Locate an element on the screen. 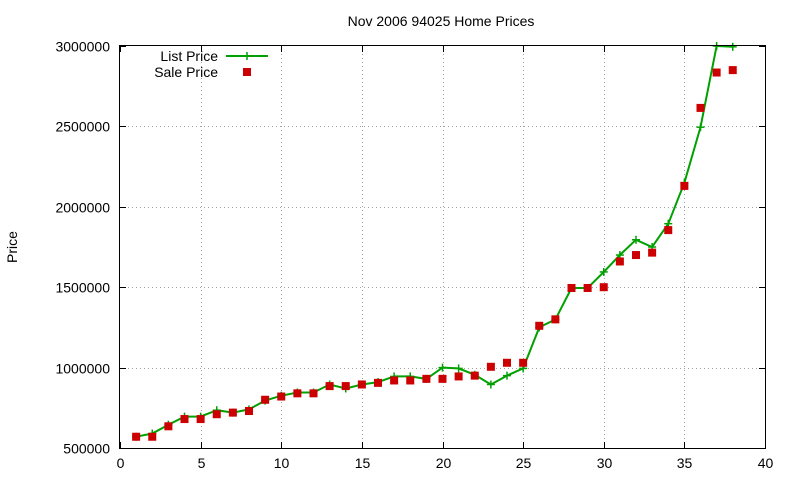 The width and height of the screenshot is (800, 480). legend-entry-list-price: List Price is located at coordinates (214, 56).